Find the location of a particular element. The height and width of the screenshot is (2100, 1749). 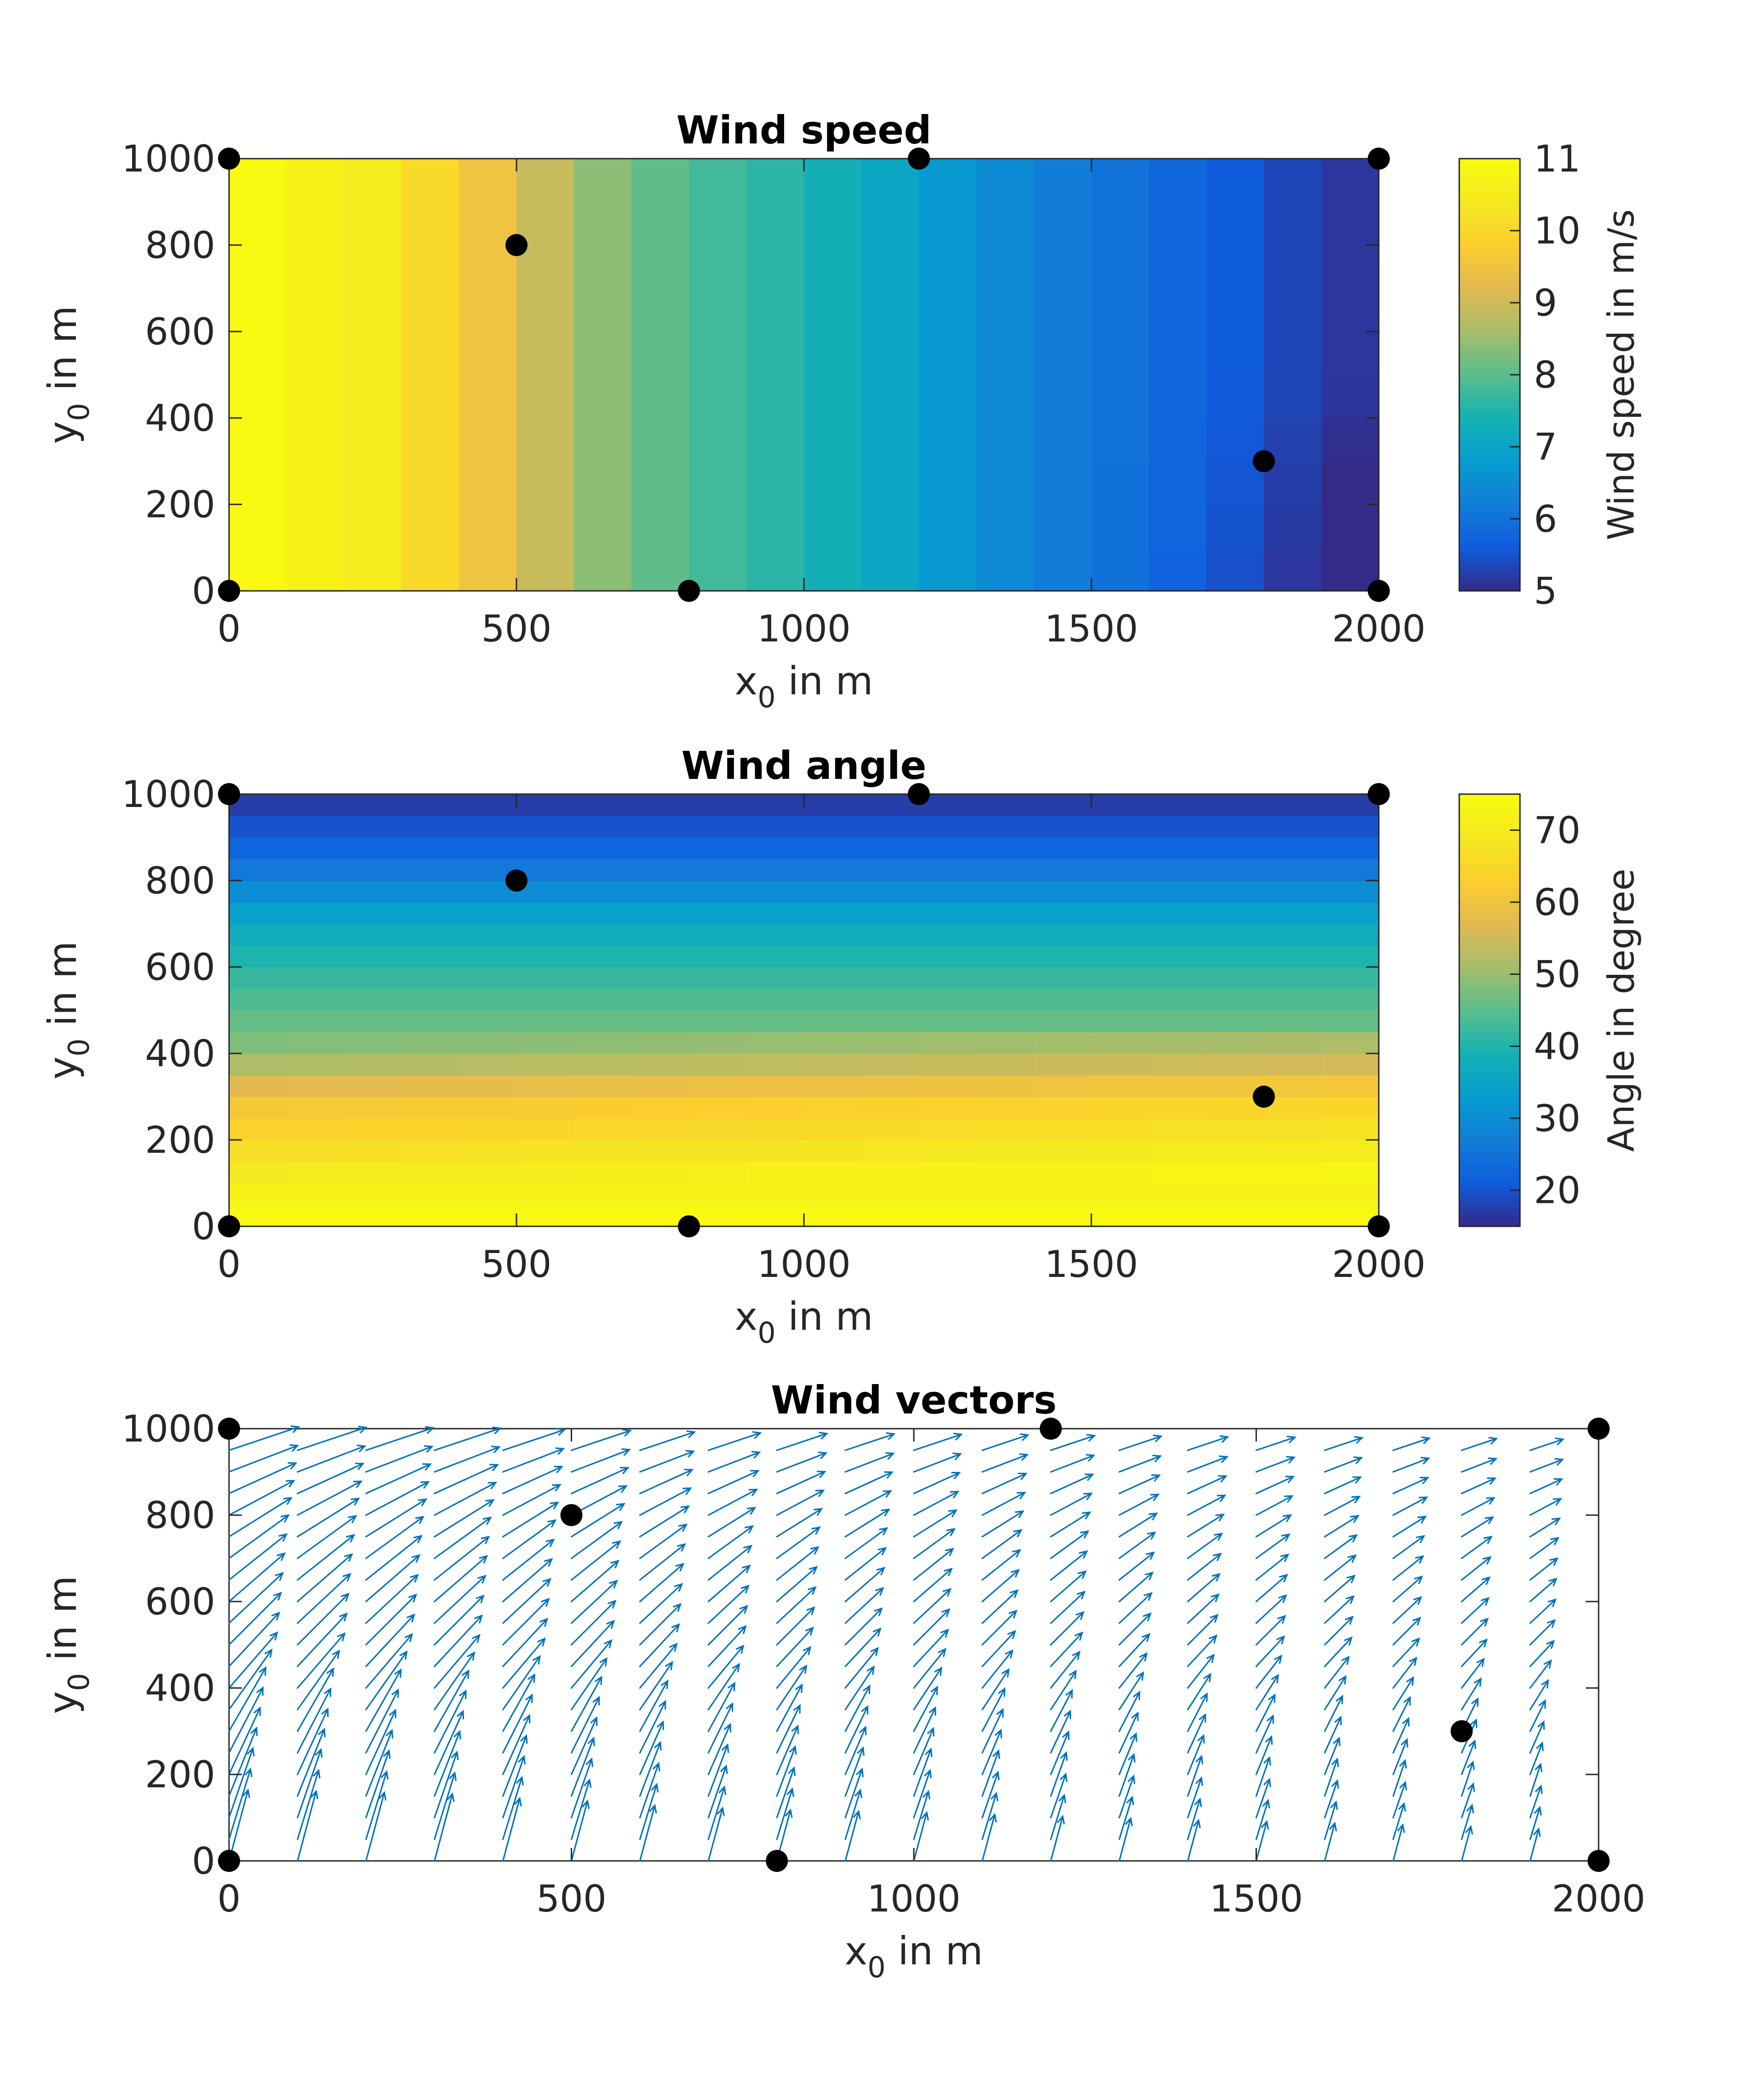

wind-vectors-x-axis-label: x0 in m is located at coordinates (914, 1956).